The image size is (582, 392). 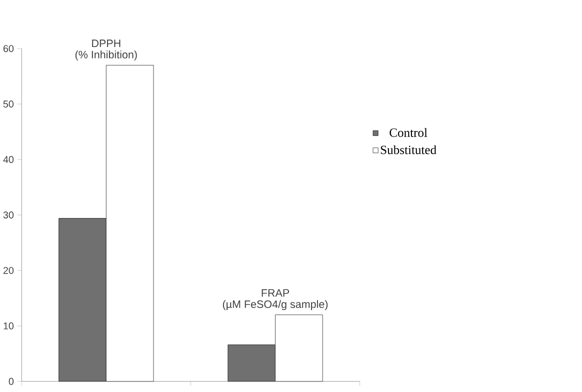 What do you see at coordinates (9, 326) in the screenshot?
I see `y-tick-label: 10` at bounding box center [9, 326].